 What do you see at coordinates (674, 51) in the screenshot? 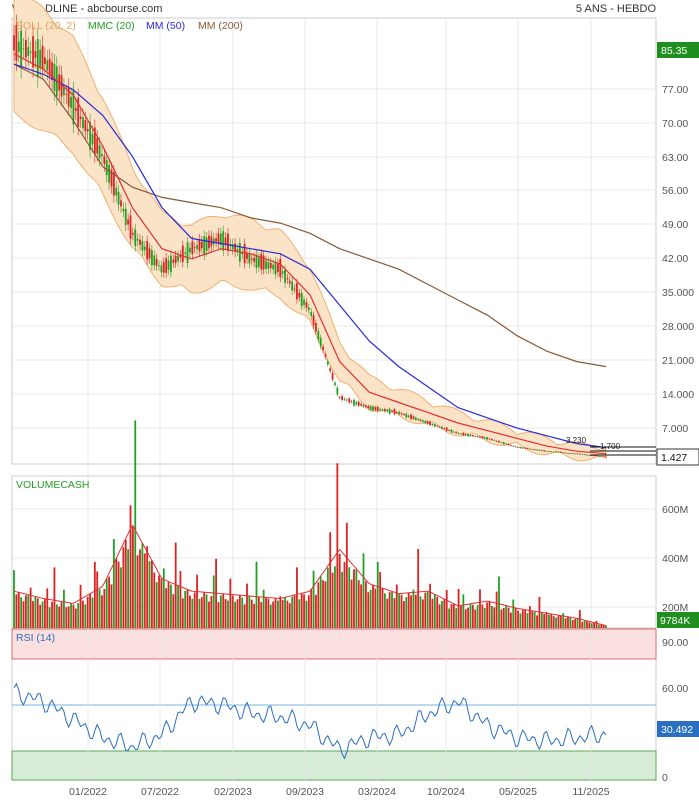
I see `last-price-value: 85.35` at bounding box center [674, 51].